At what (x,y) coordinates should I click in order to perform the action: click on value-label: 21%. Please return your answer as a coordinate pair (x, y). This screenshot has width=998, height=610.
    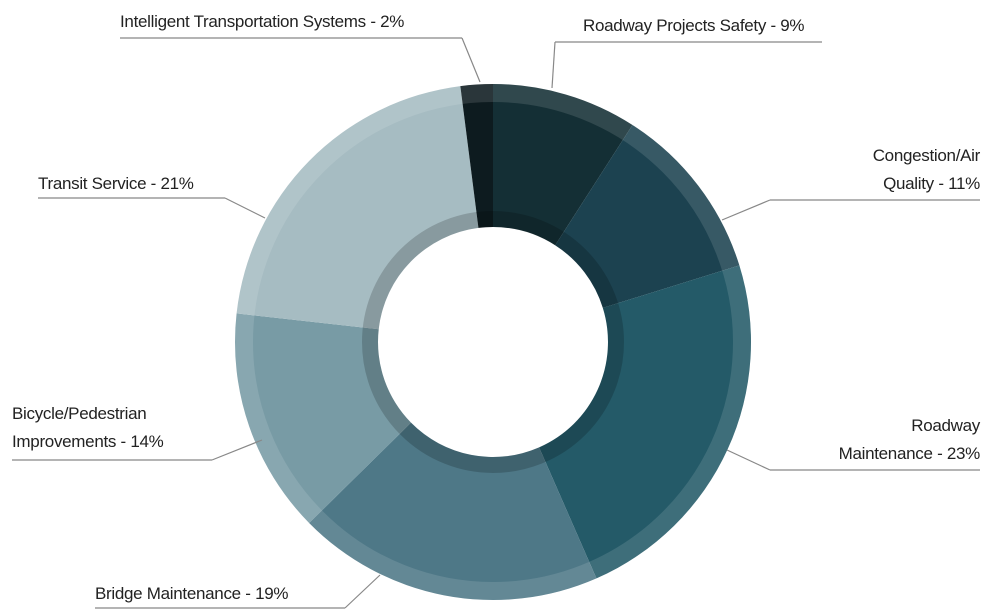
    Looking at the image, I should click on (177, 183).